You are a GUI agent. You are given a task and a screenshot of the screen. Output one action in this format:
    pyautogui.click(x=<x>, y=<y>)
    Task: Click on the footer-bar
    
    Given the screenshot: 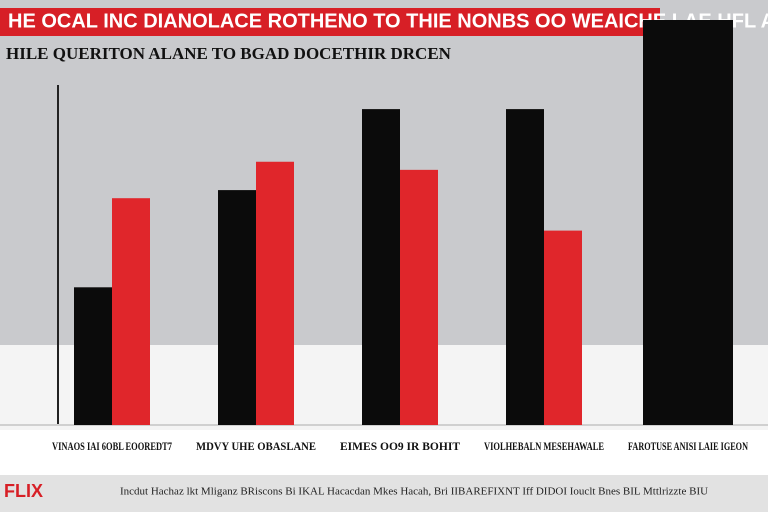 What is the action you would take?
    pyautogui.click(x=384, y=493)
    